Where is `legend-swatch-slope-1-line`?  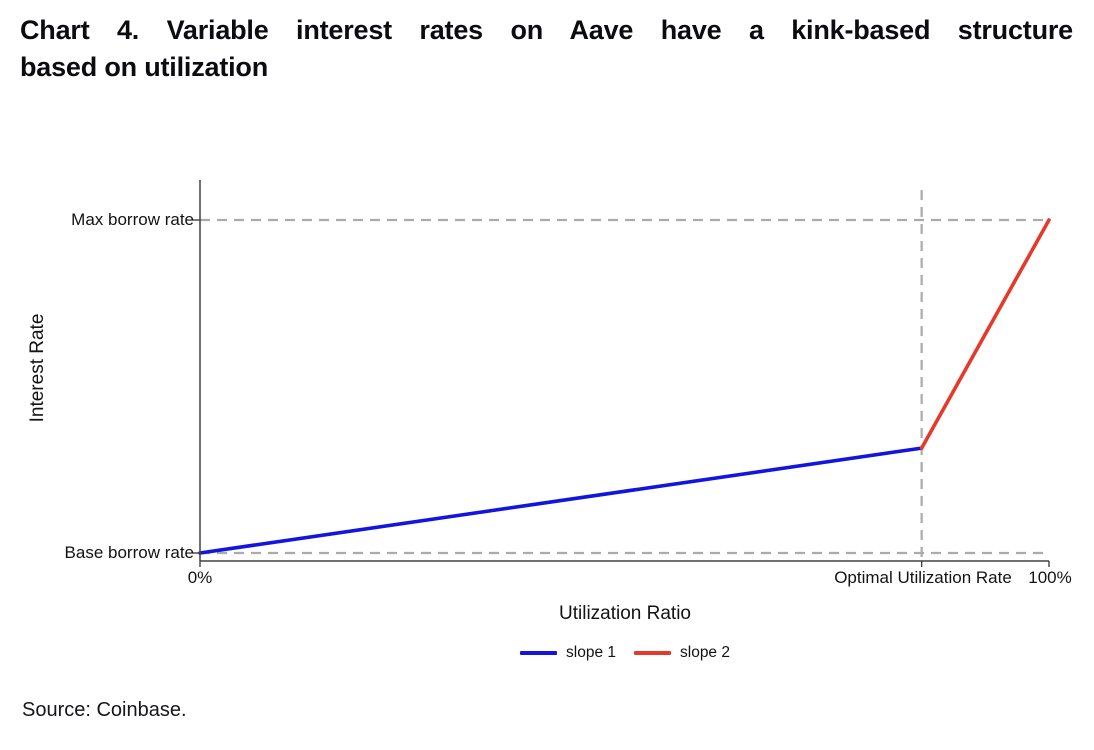 legend-swatch-slope-1-line is located at coordinates (539, 653).